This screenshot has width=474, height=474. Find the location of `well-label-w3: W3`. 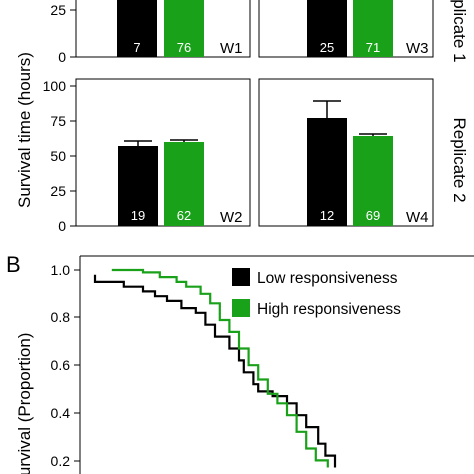

well-label-w3: W3 is located at coordinates (417, 48).